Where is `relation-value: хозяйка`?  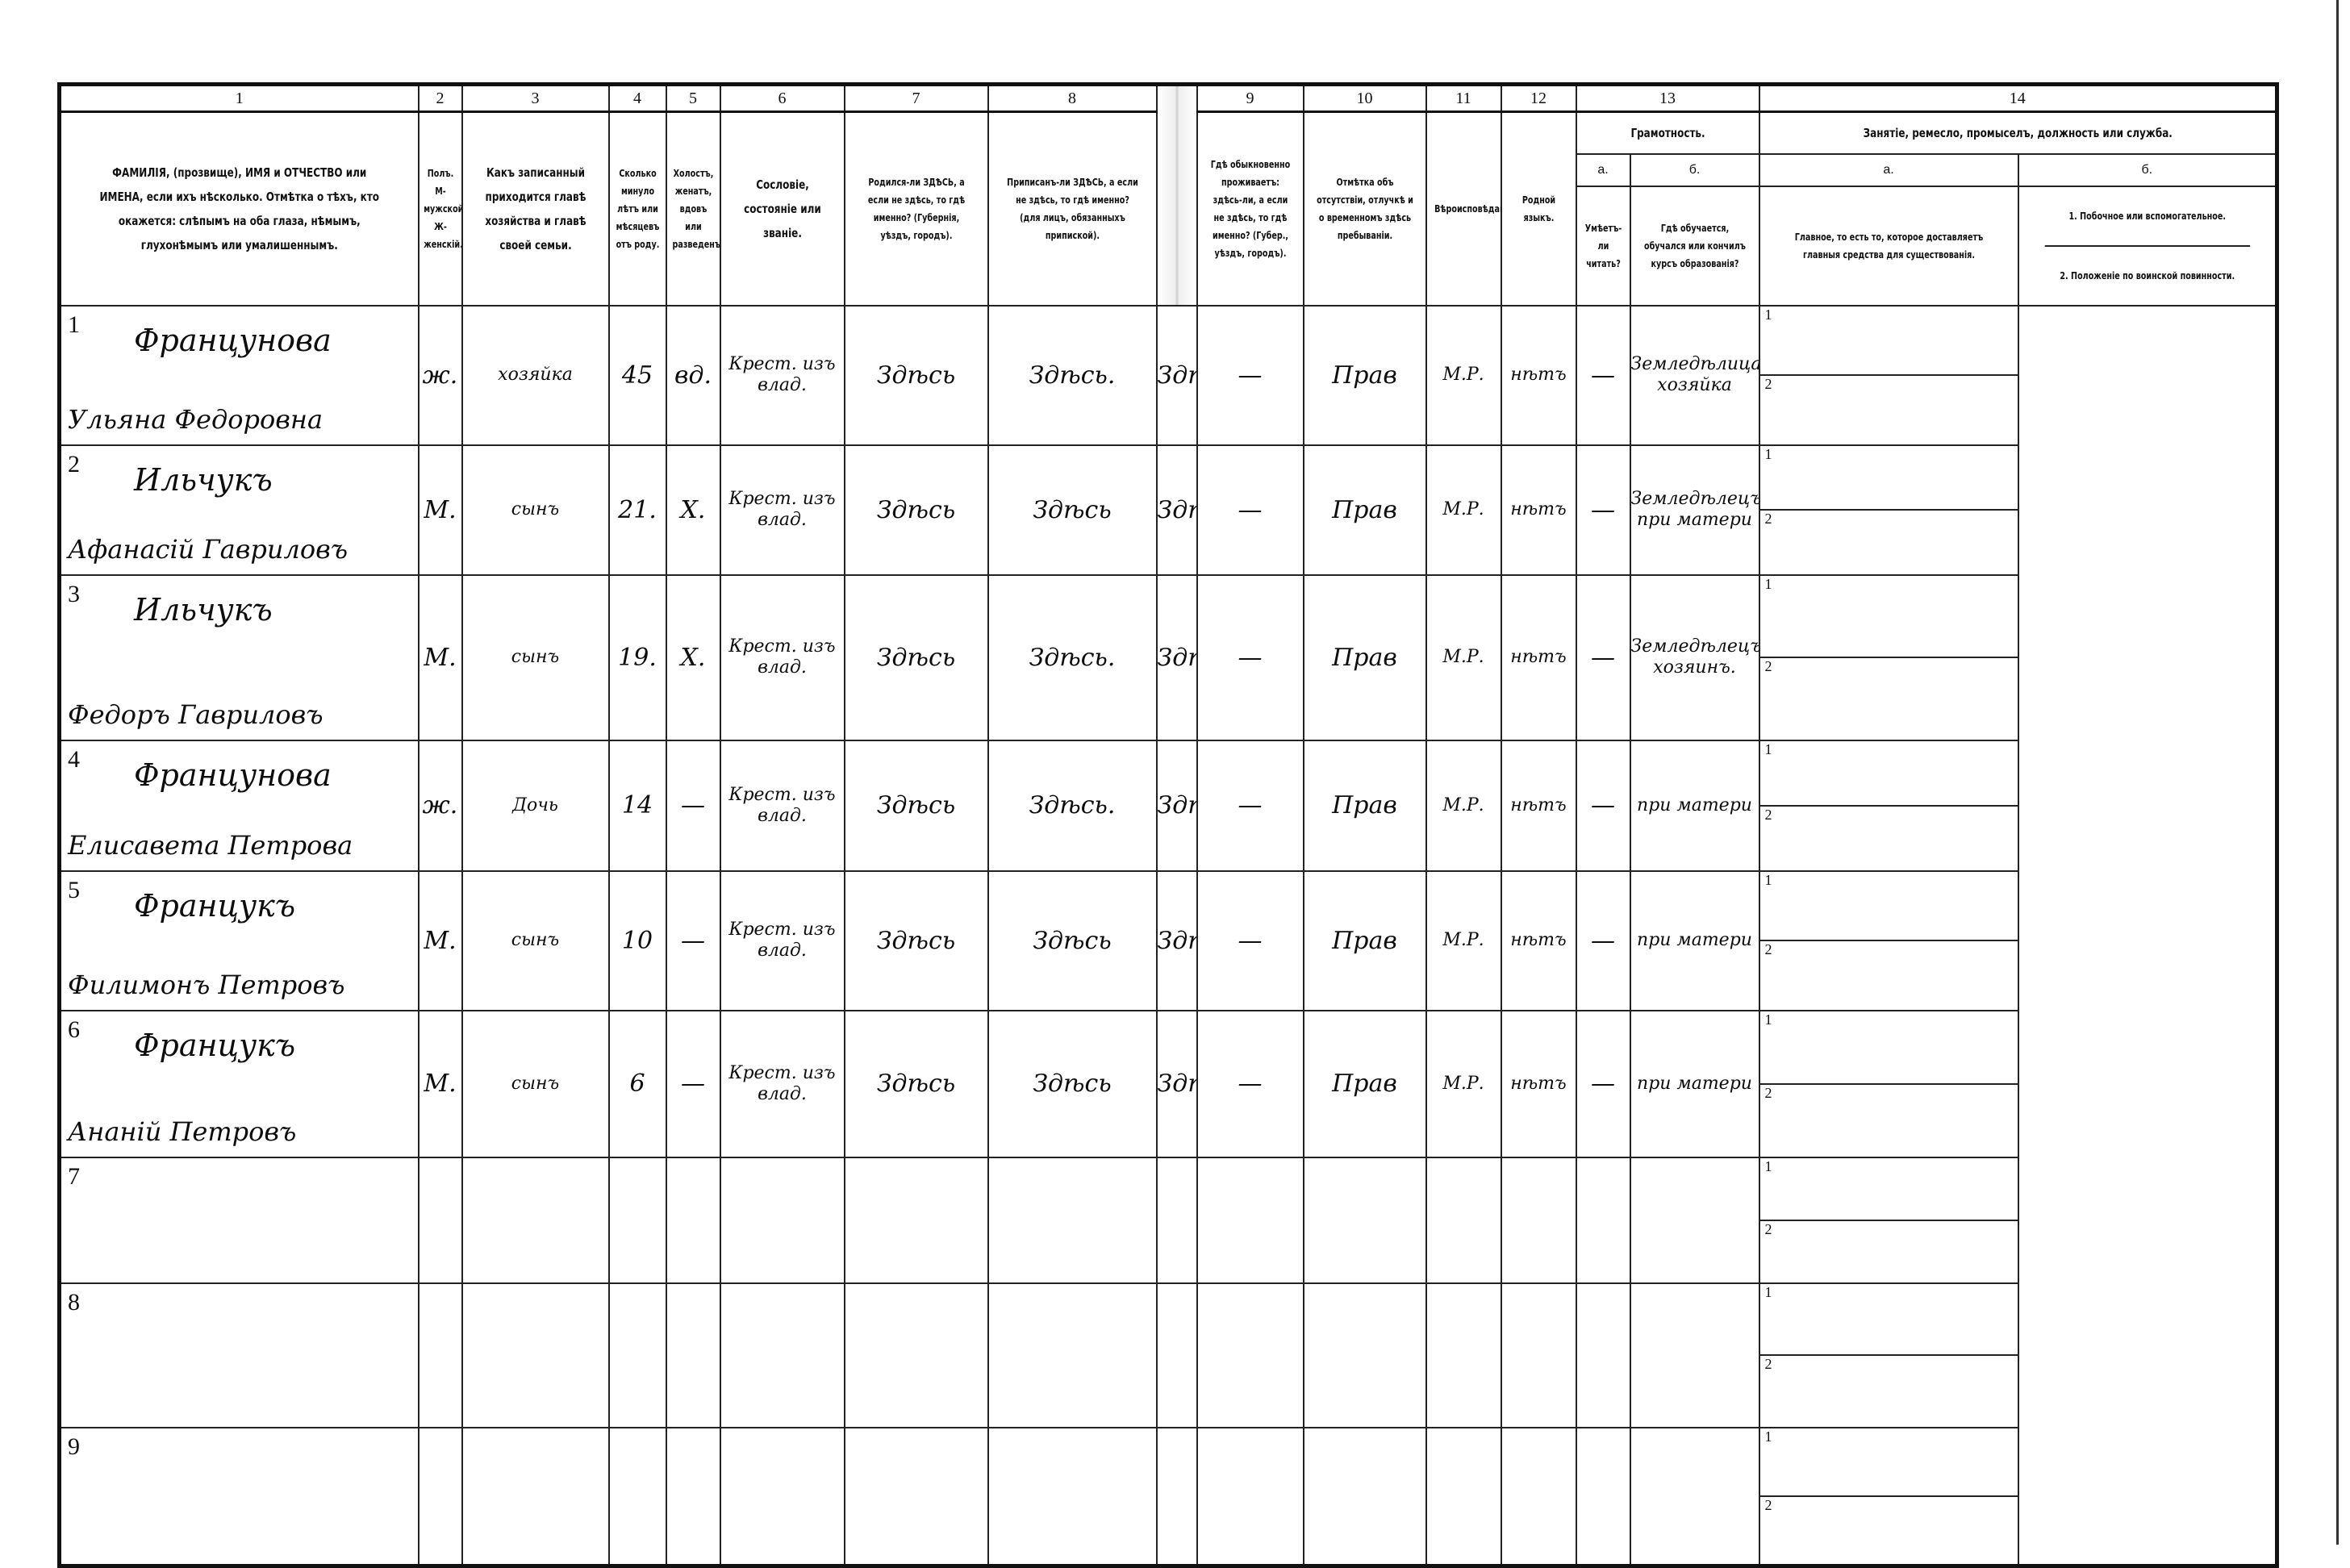
relation-value: хозяйка is located at coordinates (535, 375).